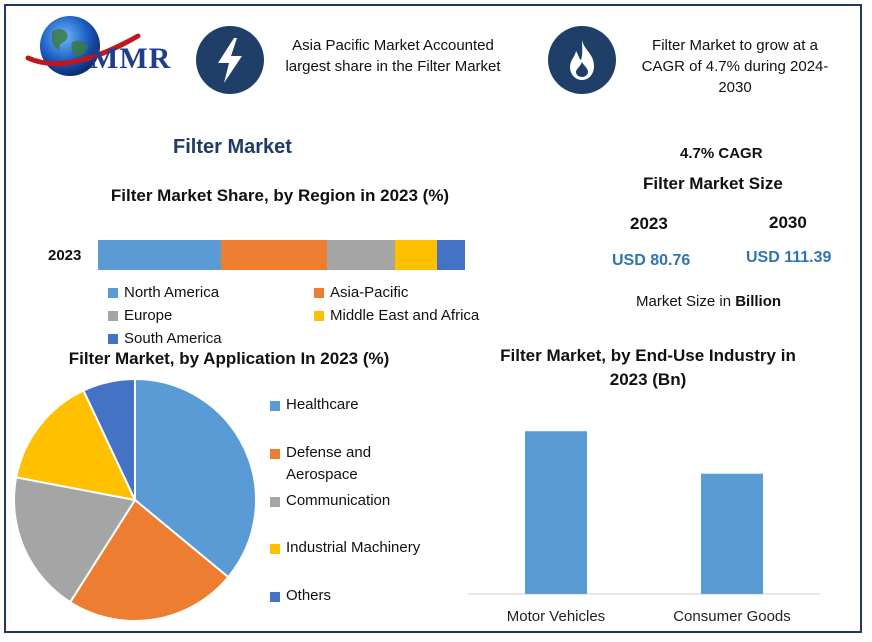 The height and width of the screenshot is (642, 872). I want to click on region-bar-segment-north-america, so click(159, 255).